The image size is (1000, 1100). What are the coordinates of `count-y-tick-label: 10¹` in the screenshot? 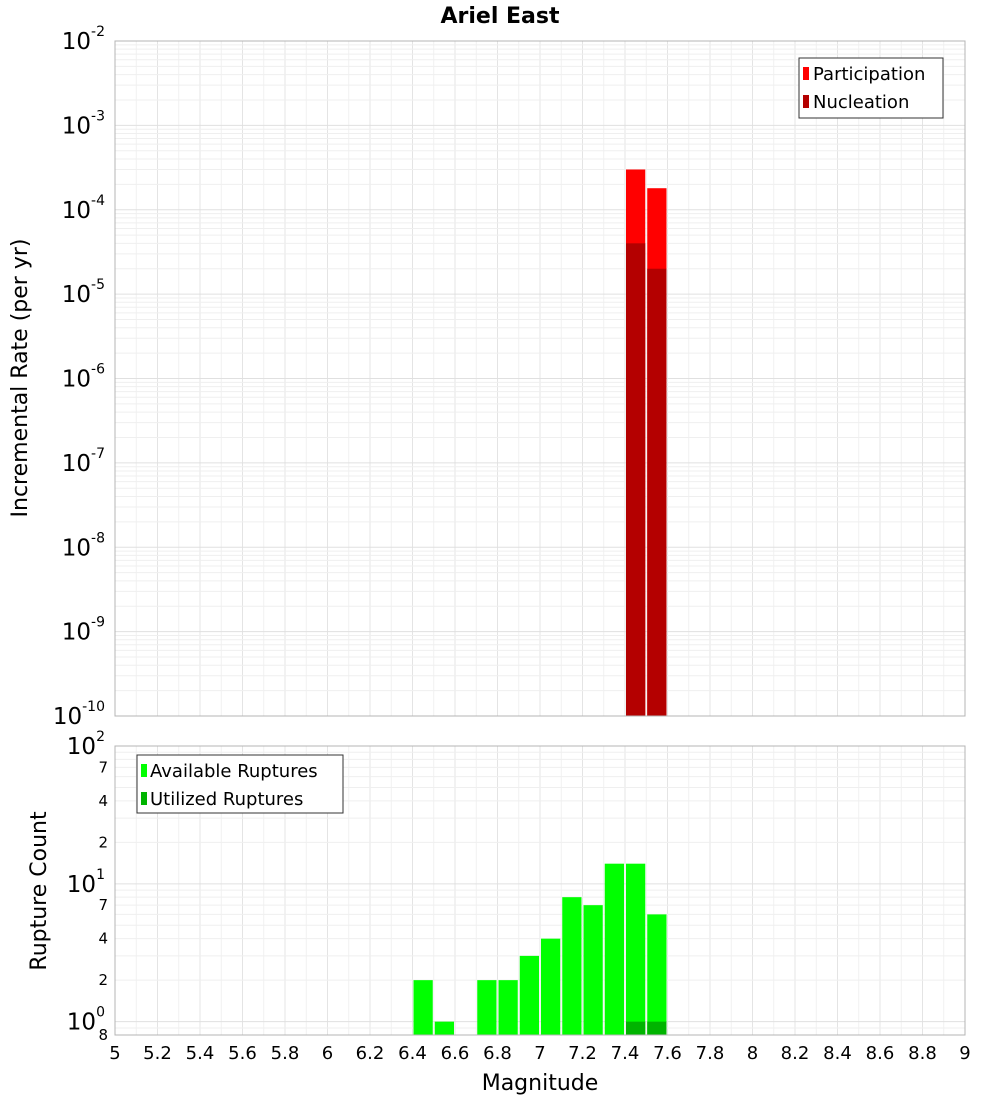 It's located at (86, 882).